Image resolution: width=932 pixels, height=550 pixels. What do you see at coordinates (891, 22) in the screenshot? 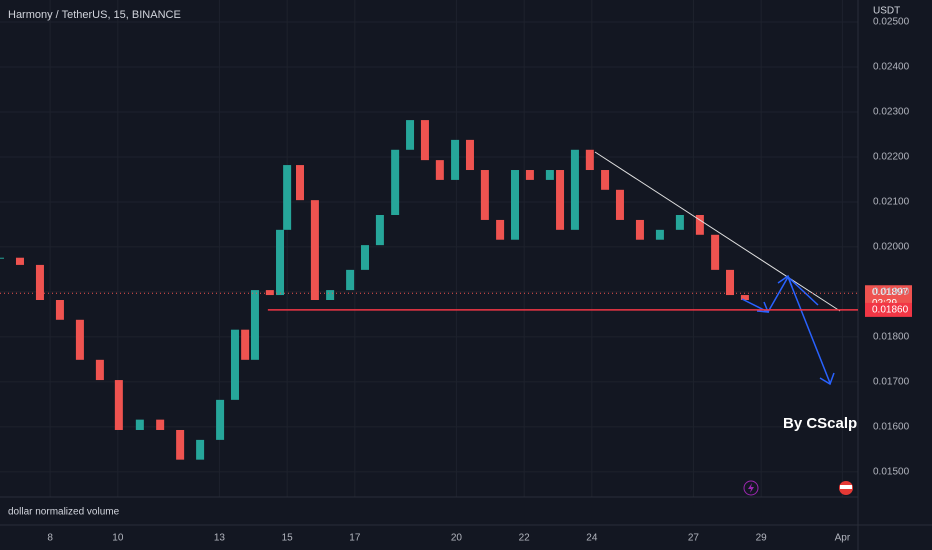
I see `y-tick-label: 0.02500` at bounding box center [891, 22].